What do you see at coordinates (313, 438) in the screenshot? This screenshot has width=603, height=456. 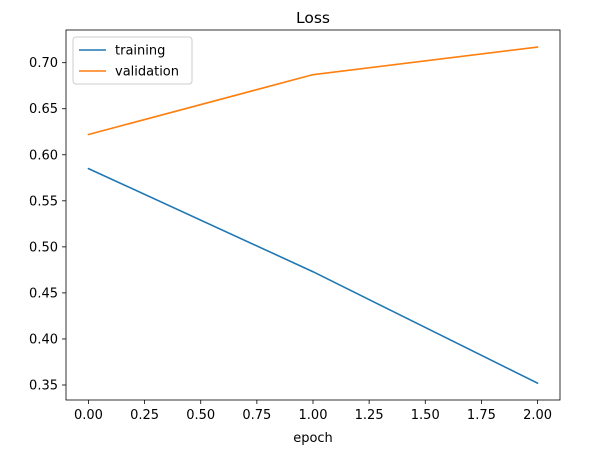 I see `x-axis-title: epoch` at bounding box center [313, 438].